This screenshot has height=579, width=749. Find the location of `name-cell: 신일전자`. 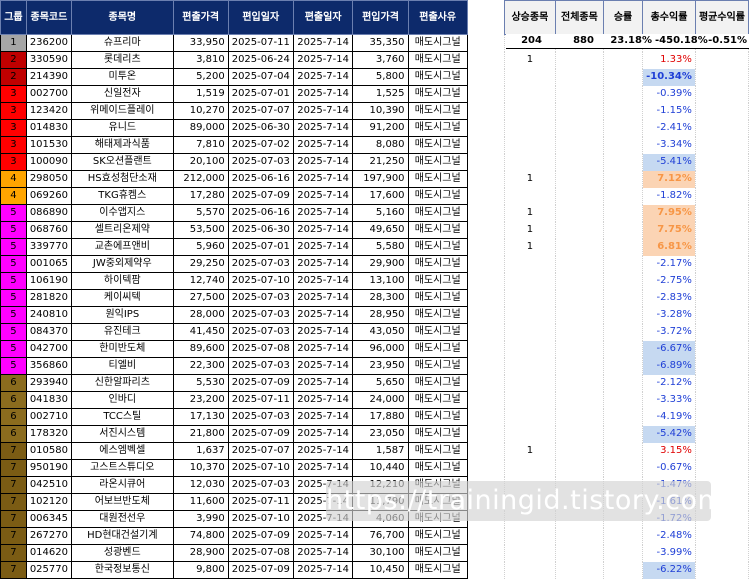

name-cell: 신일전자 is located at coordinates (122, 94).